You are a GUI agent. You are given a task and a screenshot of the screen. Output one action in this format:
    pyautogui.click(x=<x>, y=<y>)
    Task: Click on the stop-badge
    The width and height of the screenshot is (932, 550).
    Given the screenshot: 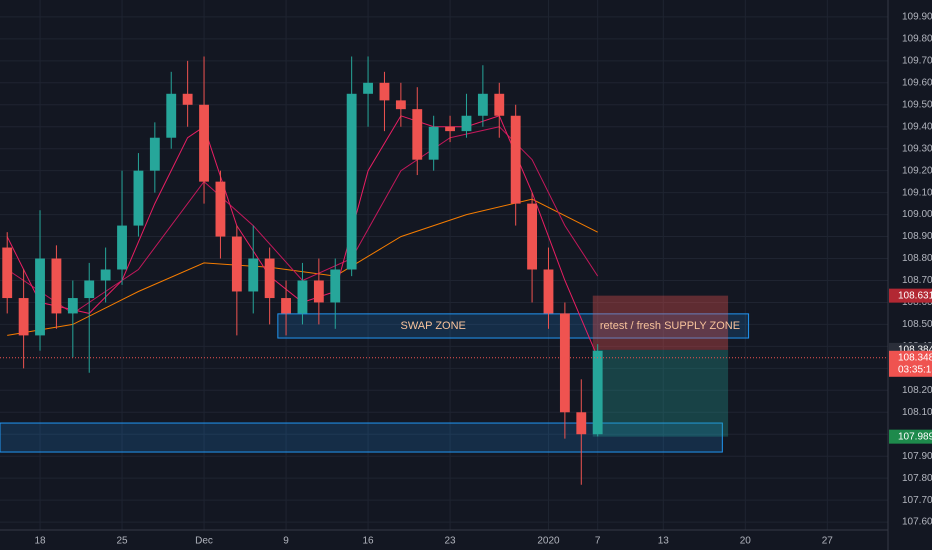 What is the action you would take?
    pyautogui.click(x=910, y=295)
    